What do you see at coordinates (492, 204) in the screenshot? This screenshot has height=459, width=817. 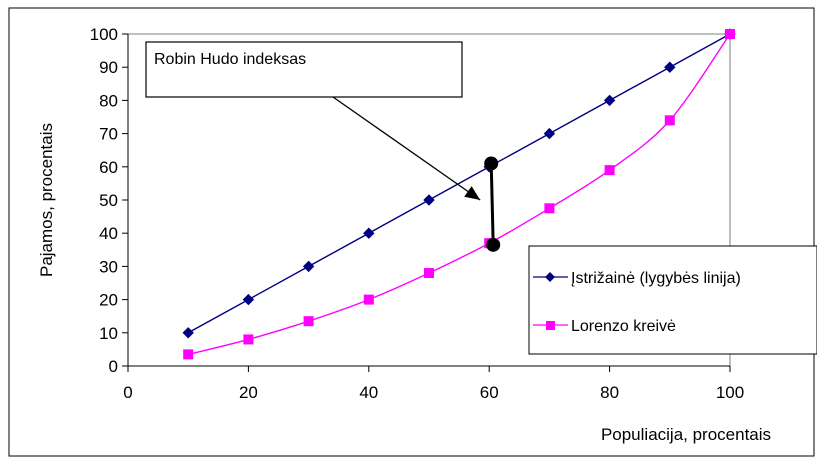 I see `robin-hood-gap-line` at bounding box center [492, 204].